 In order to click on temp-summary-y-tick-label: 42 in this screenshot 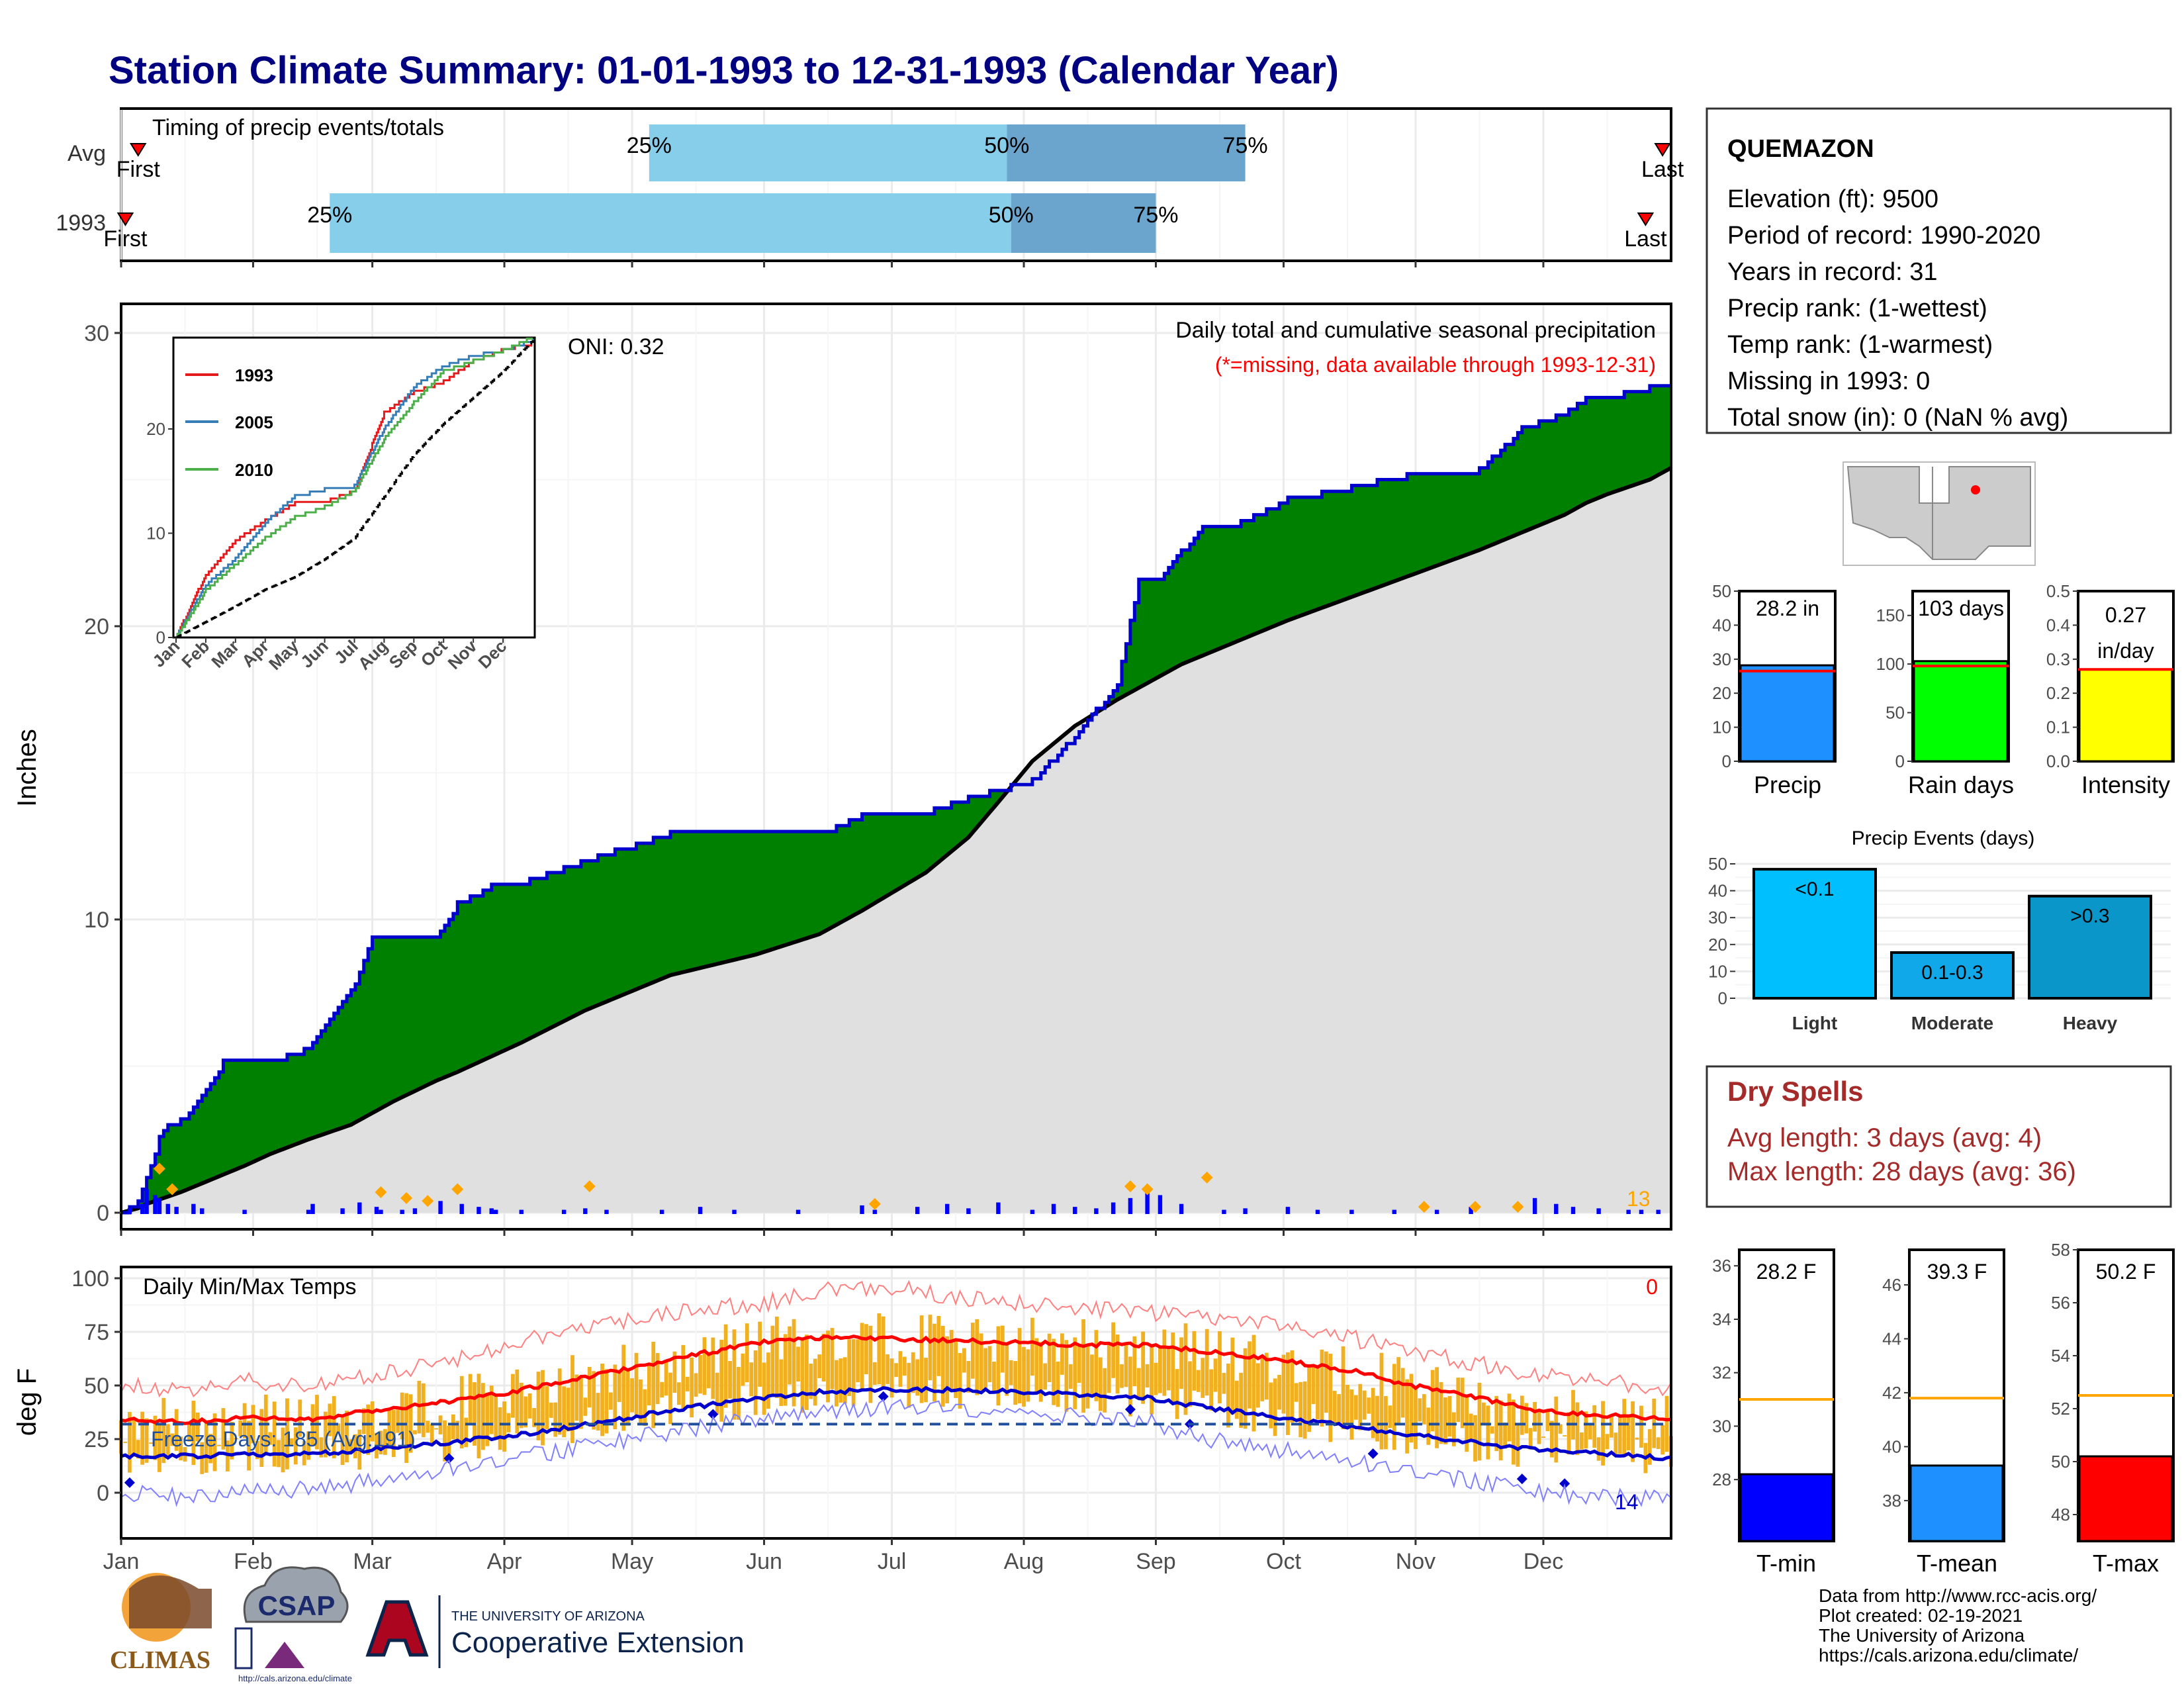, I will do `click(1891, 1393)`.